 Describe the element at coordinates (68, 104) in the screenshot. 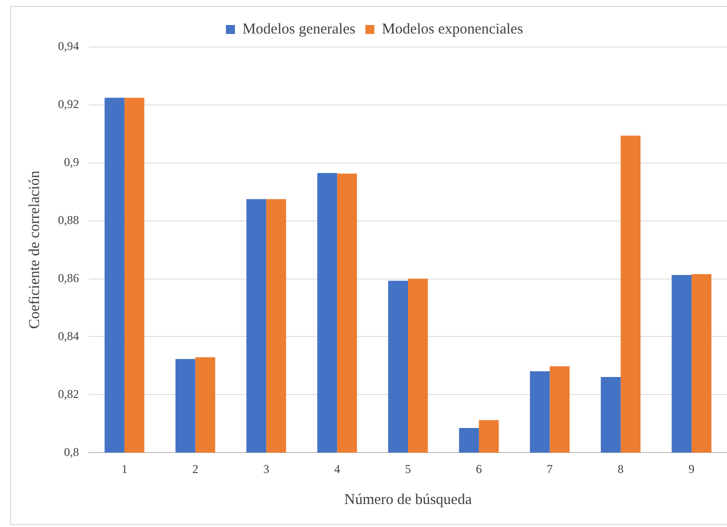

I see `y-tick-label: 0,92` at that location.